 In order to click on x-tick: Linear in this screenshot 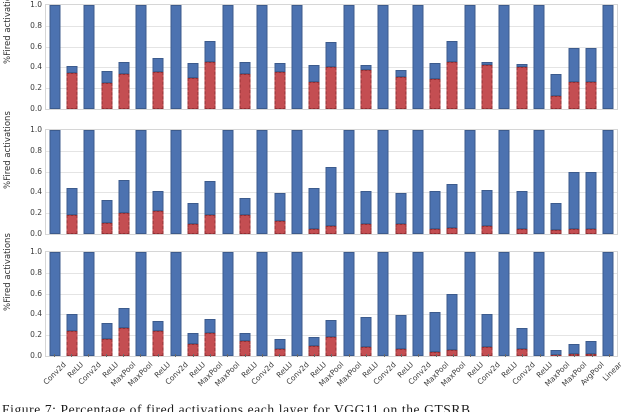, I will do `click(612, 377)`.